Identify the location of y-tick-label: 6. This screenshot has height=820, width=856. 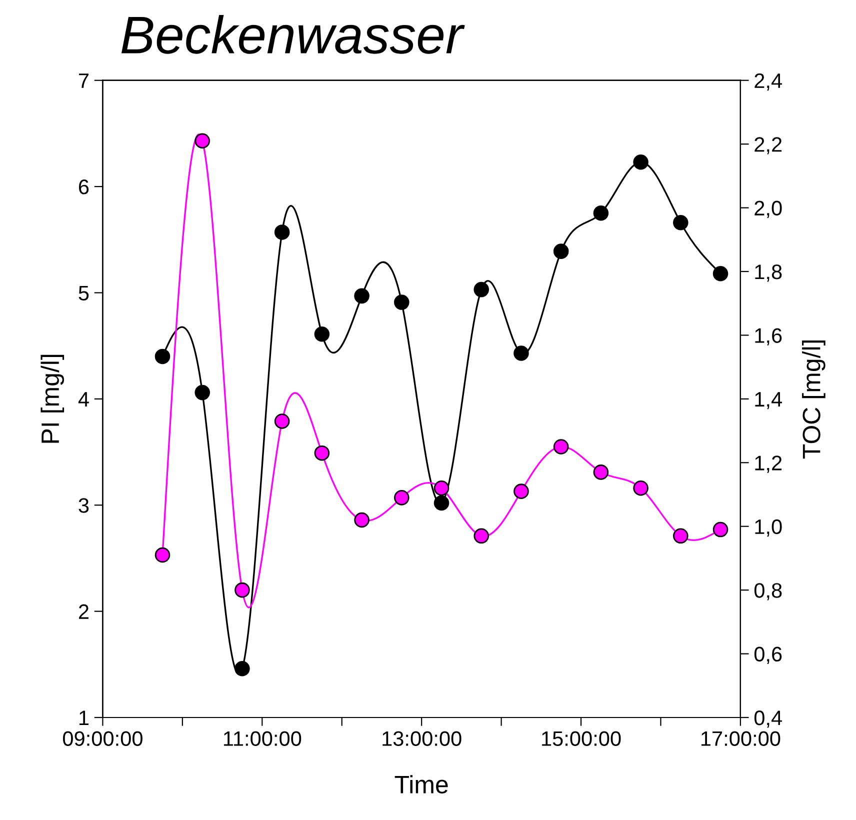
(84, 187).